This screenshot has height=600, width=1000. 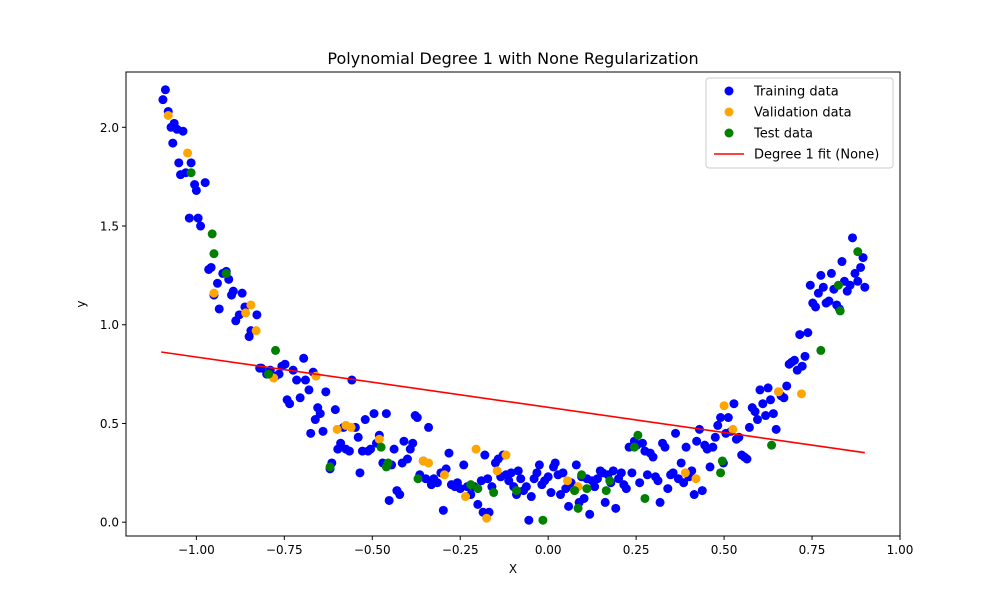 I want to click on x-tick-label: −0.75, so click(x=284, y=550).